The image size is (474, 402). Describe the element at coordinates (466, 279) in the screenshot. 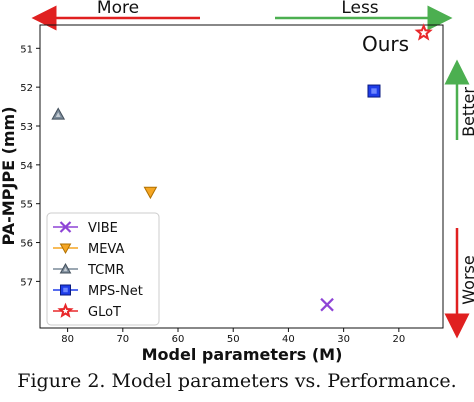

I see `worse-label: Worse` at that location.